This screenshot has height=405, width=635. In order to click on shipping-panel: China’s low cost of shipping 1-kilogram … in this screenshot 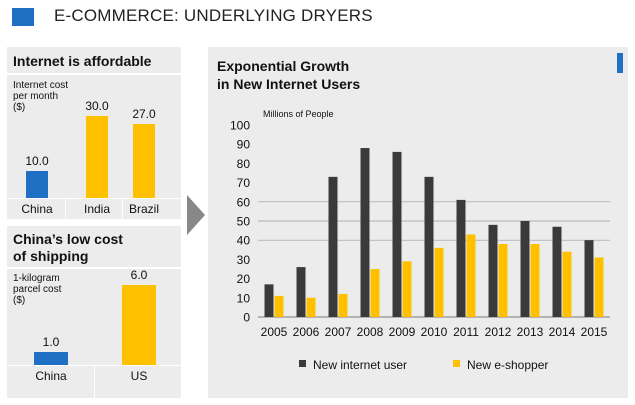, I will do `click(94, 312)`.